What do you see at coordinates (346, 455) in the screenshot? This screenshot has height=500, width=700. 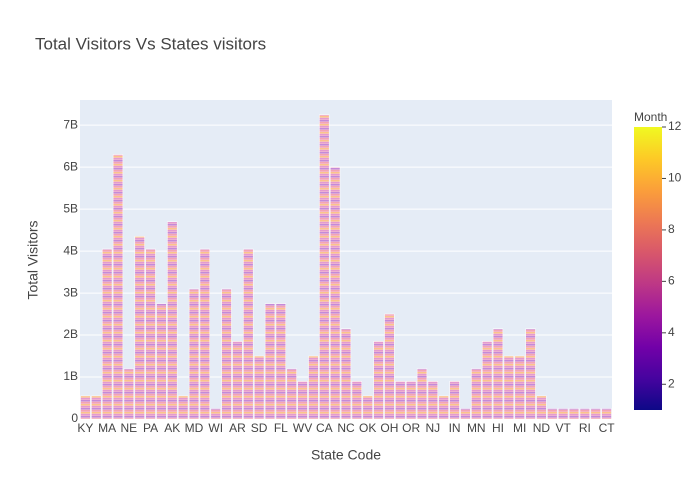 I see `x-axis-label: State Code` at bounding box center [346, 455].